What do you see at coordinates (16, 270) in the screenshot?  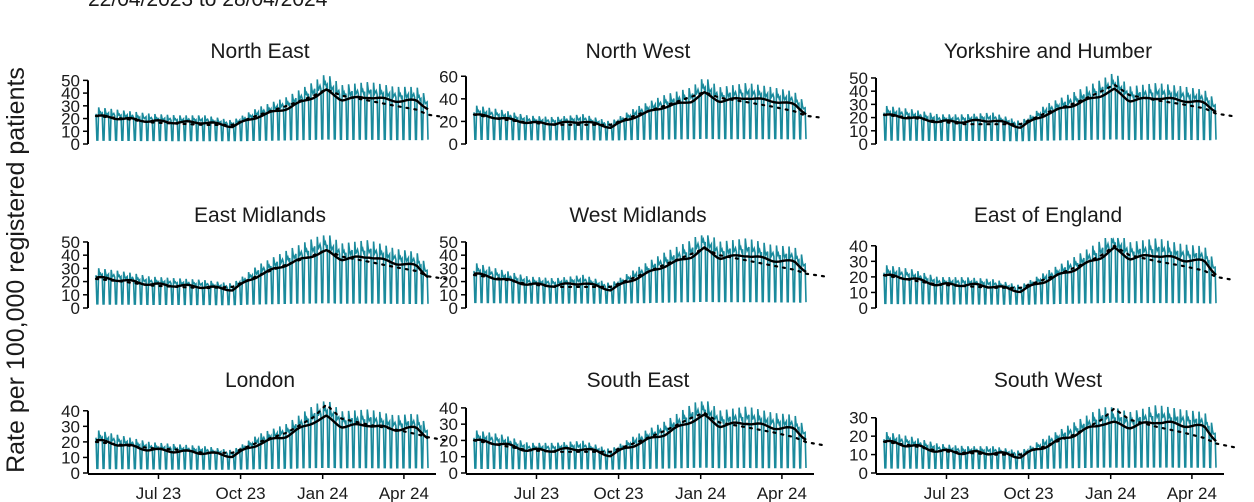 I see `y-axis-label: Rate per 100,000 registered patients` at bounding box center [16, 270].